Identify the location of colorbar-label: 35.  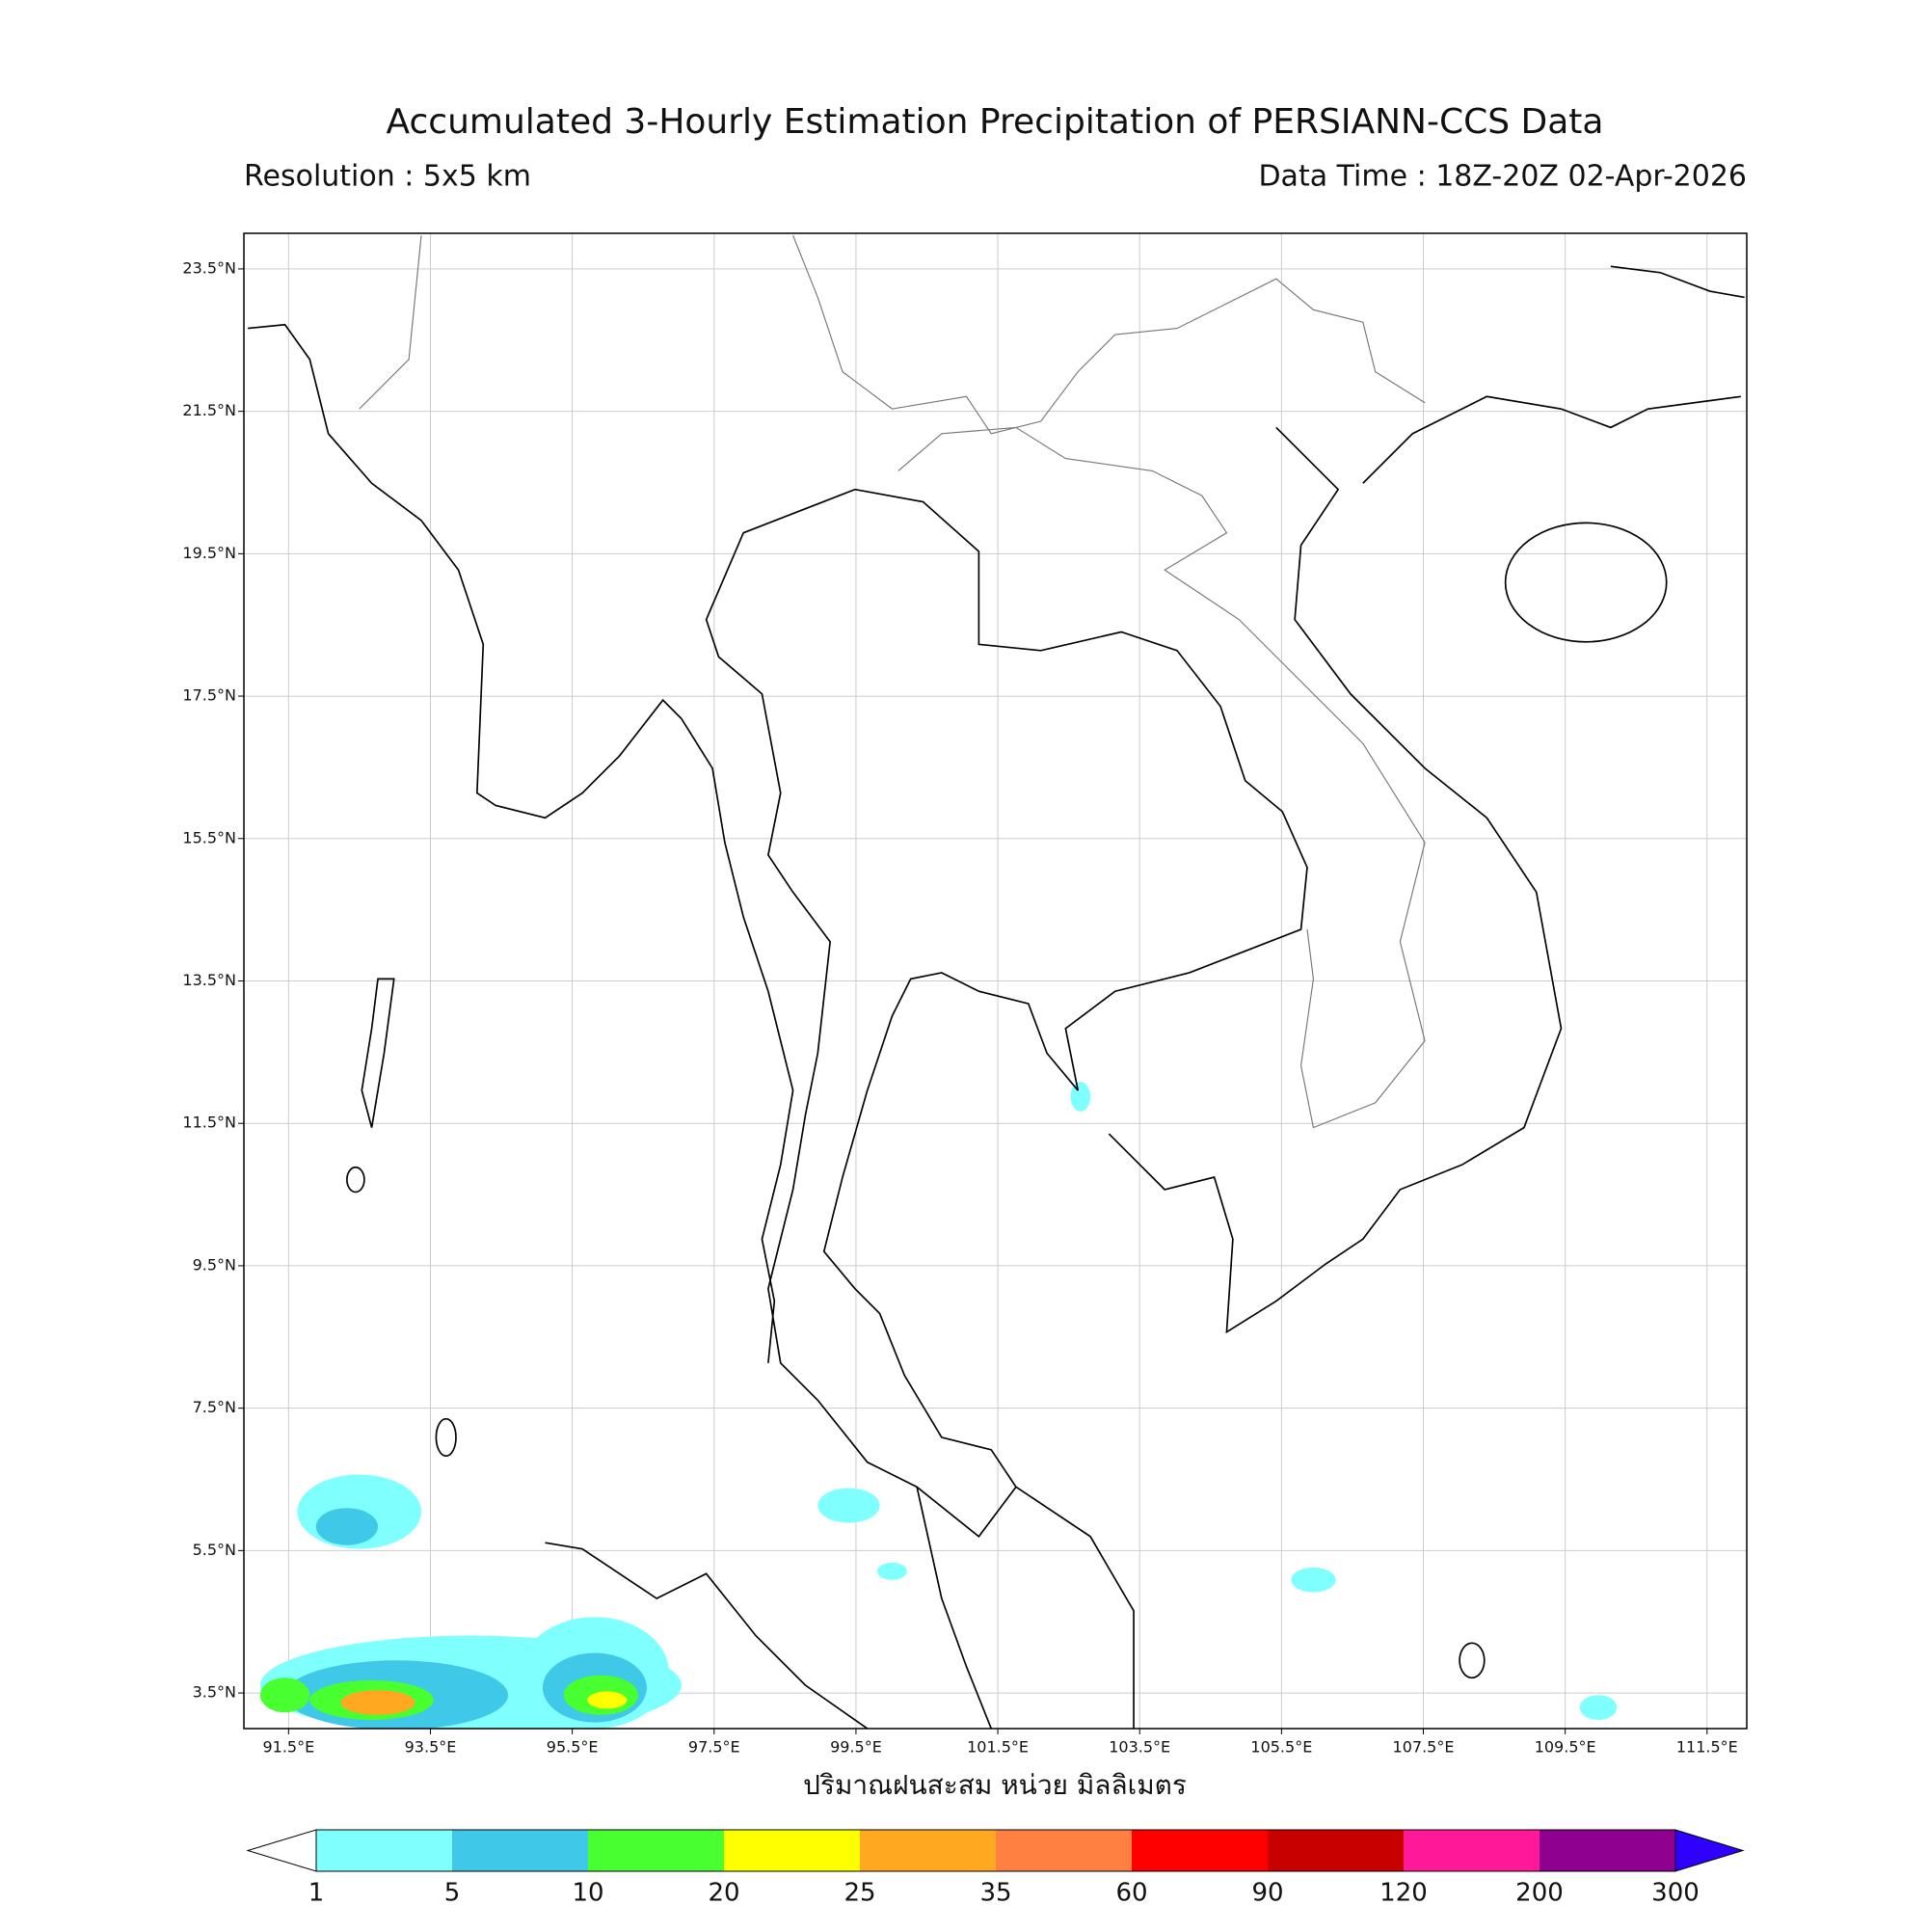
(995, 1894).